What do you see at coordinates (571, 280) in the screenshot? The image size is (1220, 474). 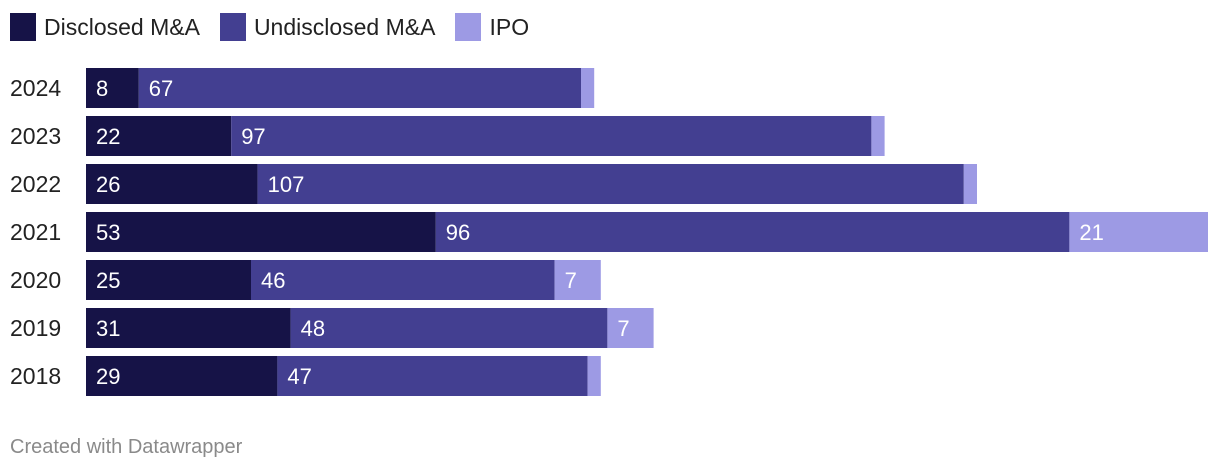 I see `value-label-ipo-2020: 7` at bounding box center [571, 280].